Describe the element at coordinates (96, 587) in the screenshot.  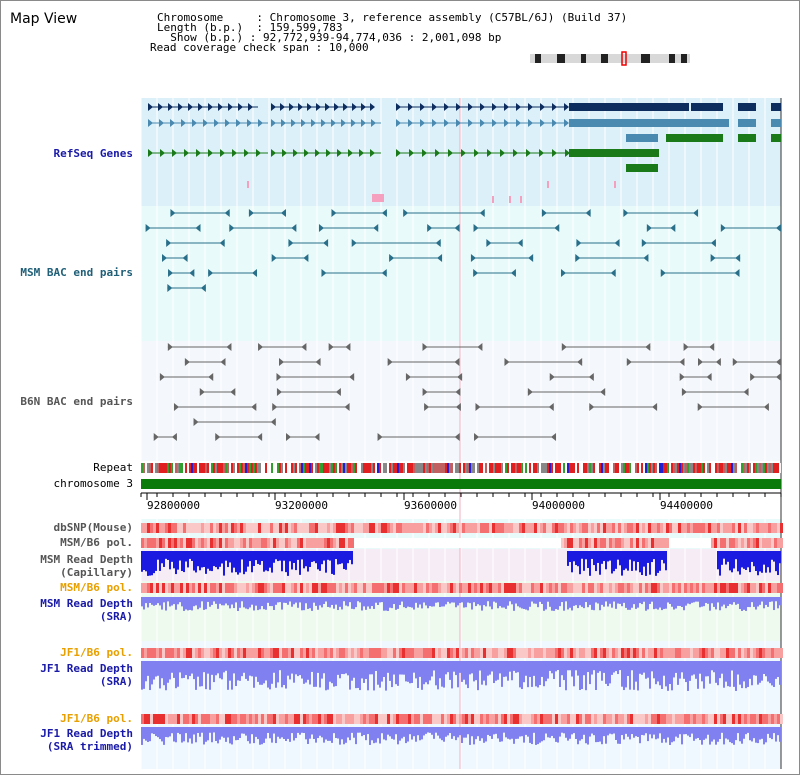
I see `track-label-msm-b6-pol-2: MSM/B6 pol.` at that location.